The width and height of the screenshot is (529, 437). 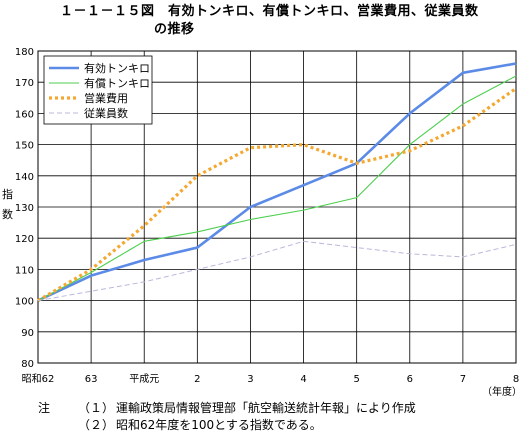 I want to click on x-tick-label-1: 63, so click(x=91, y=379).